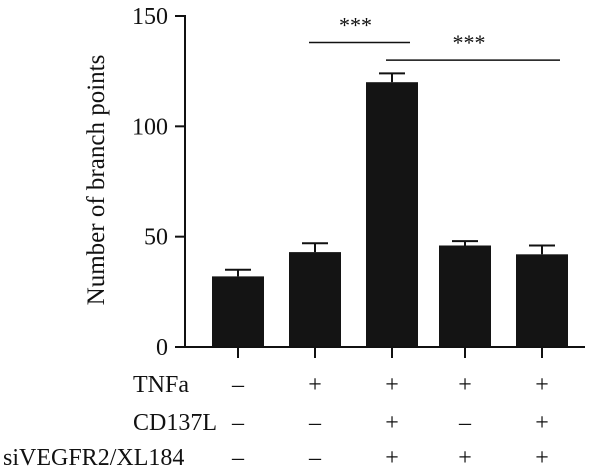 This screenshot has height=476, width=600. What do you see at coordinates (96, 180) in the screenshot?
I see `y-axis-label: Number of branch points` at bounding box center [96, 180].